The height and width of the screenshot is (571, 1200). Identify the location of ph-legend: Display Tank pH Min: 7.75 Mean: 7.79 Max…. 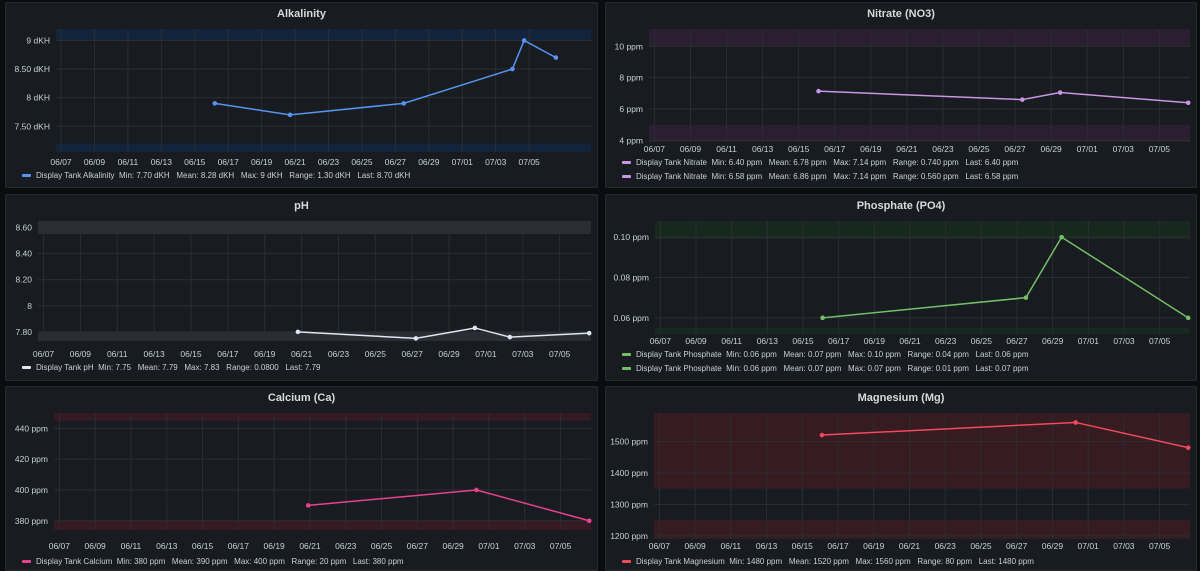
(171, 368).